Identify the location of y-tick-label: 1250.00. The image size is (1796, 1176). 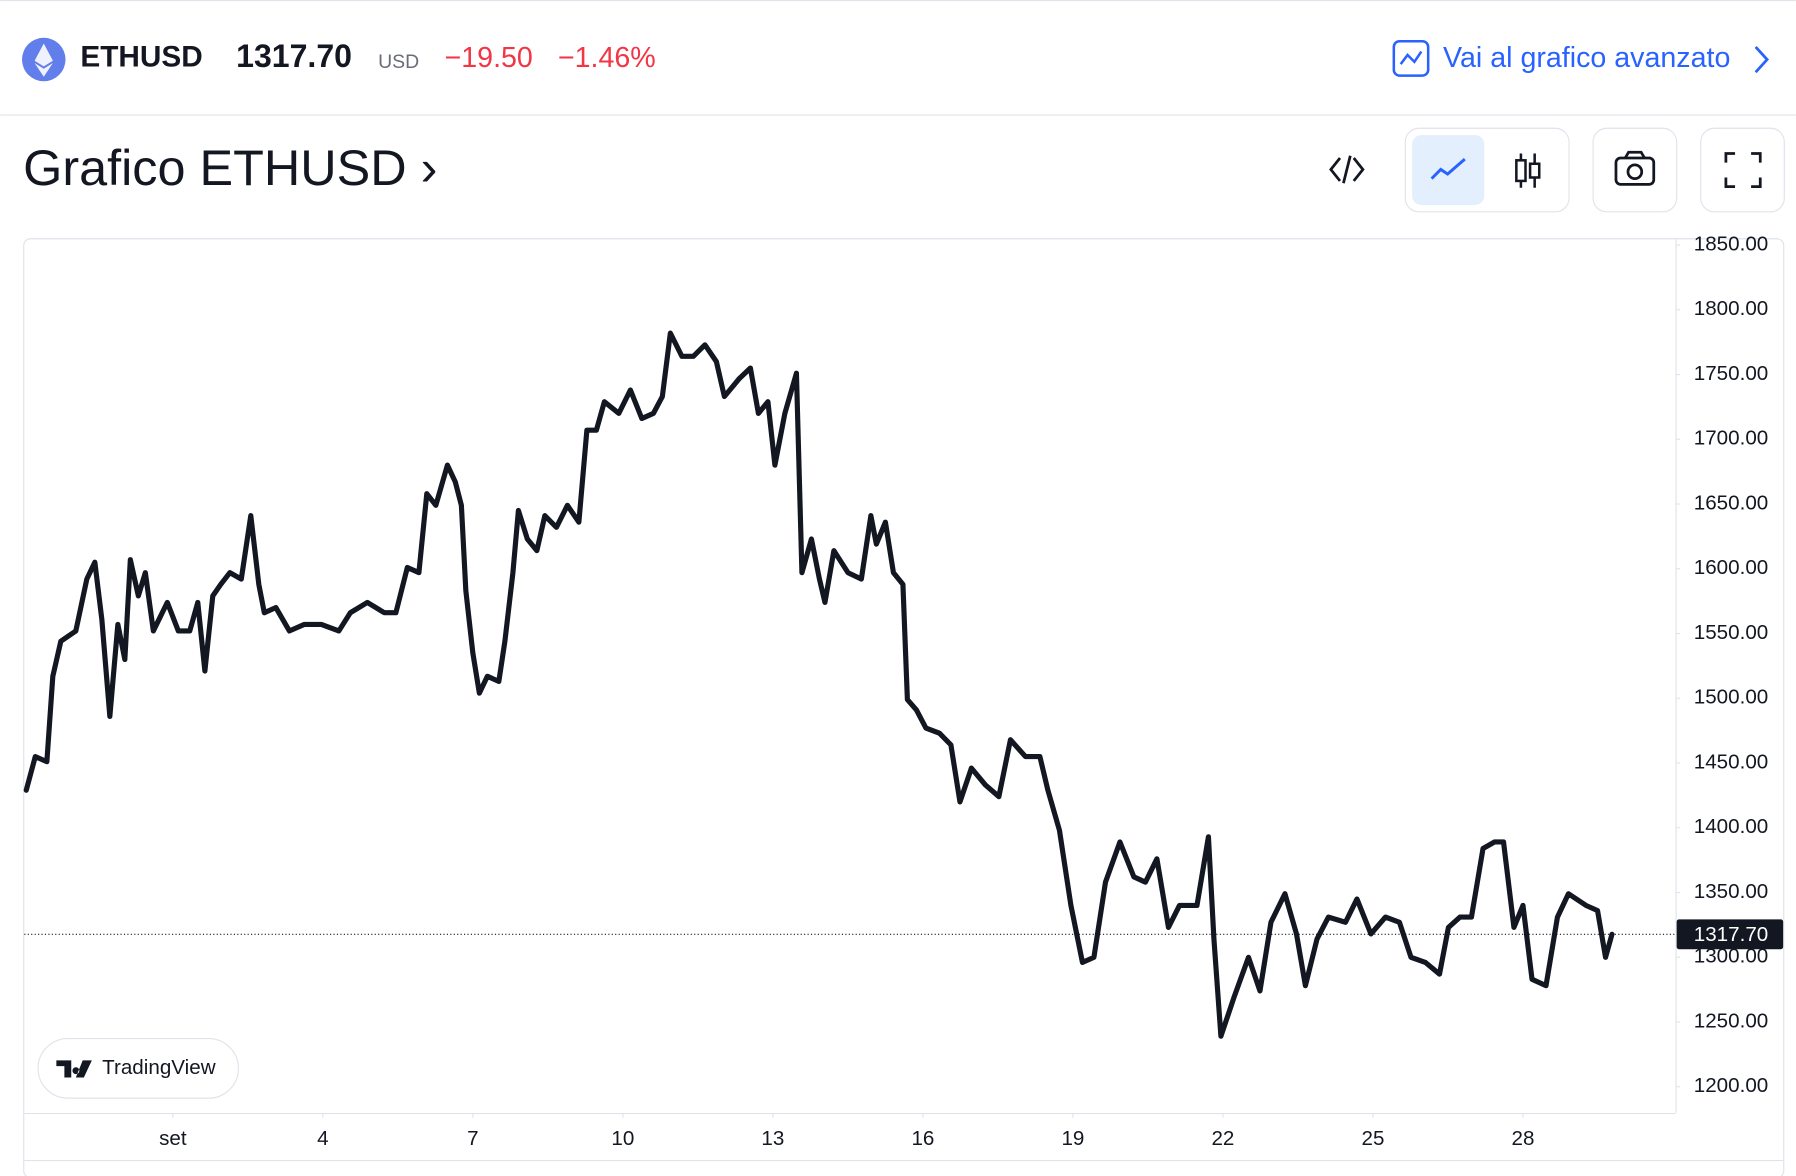
(1731, 1020).